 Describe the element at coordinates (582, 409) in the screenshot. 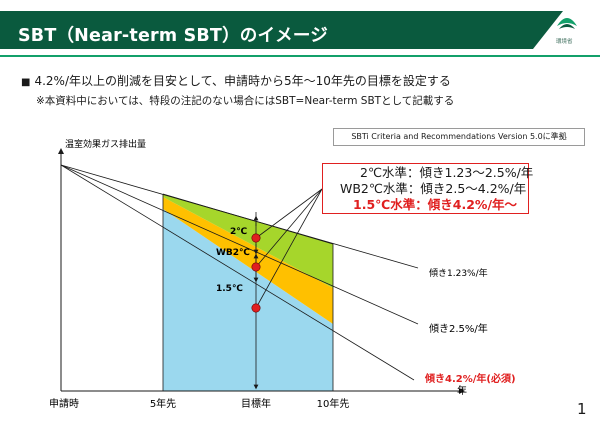

I see `page-number: 1` at that location.